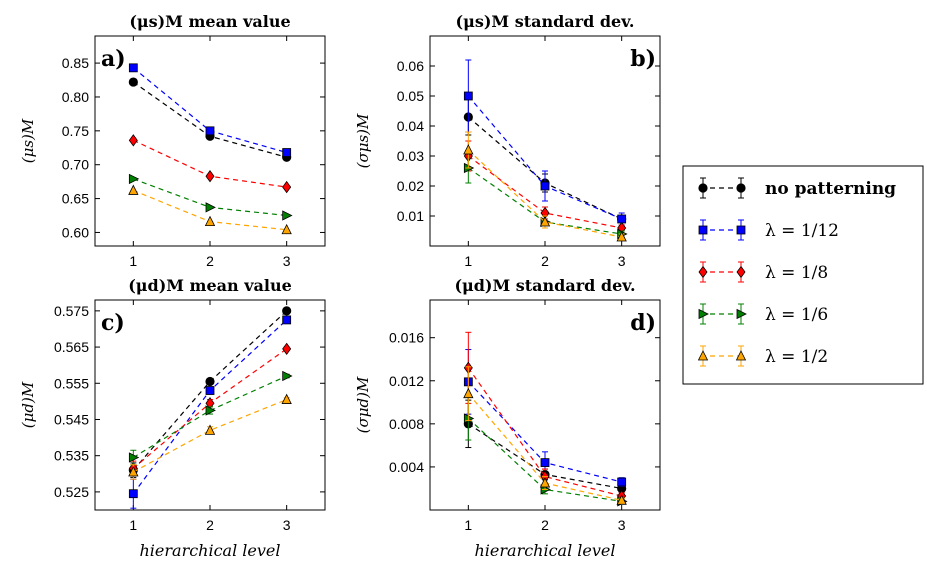 Image resolution: width=927 pixels, height=561 pixels. Describe the element at coordinates (71, 347) in the screenshot. I see `y-tick-label: 0.565` at that location.